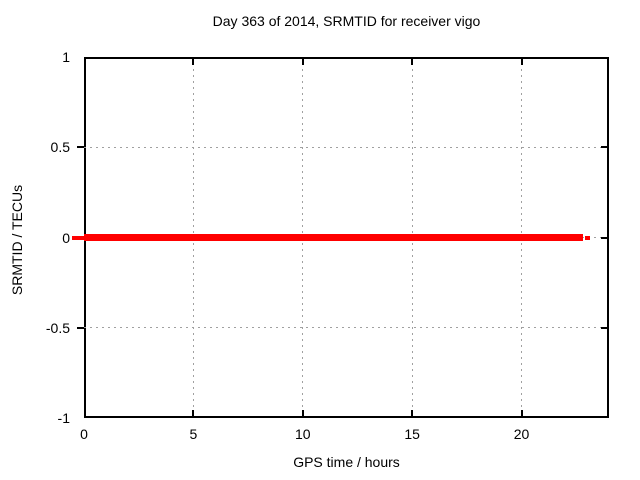  What do you see at coordinates (66, 237) in the screenshot?
I see `y-tick-label: 0` at bounding box center [66, 237].